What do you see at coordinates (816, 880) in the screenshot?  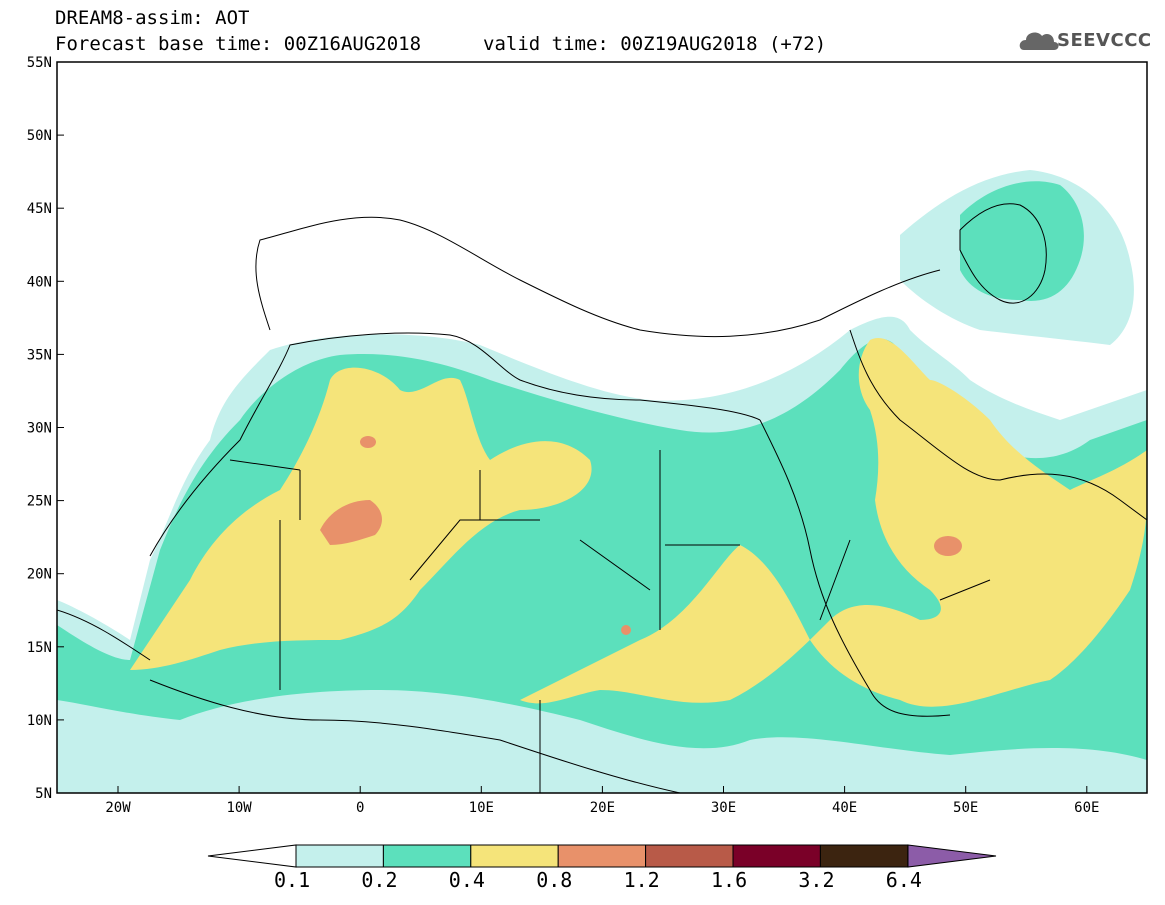 I see `colorbar-label: 3.2` at bounding box center [816, 880].